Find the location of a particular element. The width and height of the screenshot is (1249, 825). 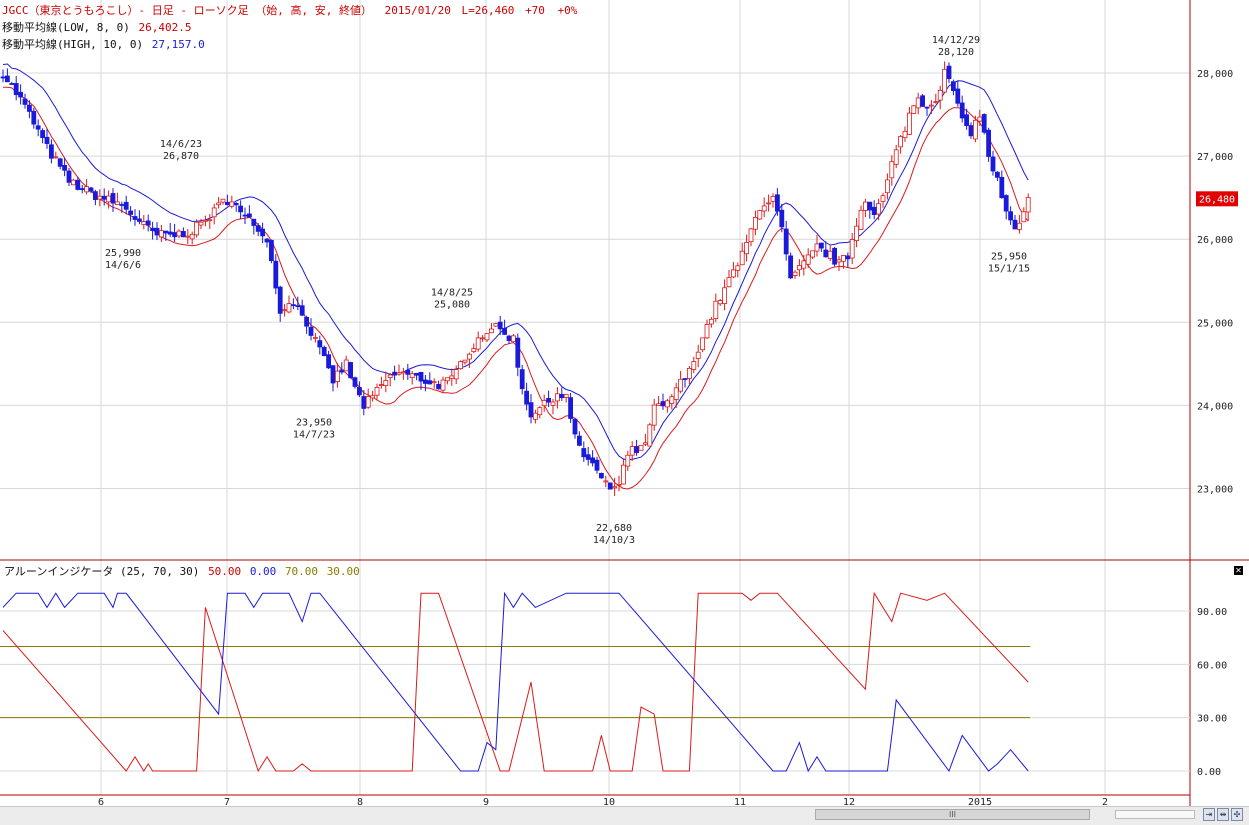

zoom-out-icon: ⇹ is located at coordinates (1223, 814).